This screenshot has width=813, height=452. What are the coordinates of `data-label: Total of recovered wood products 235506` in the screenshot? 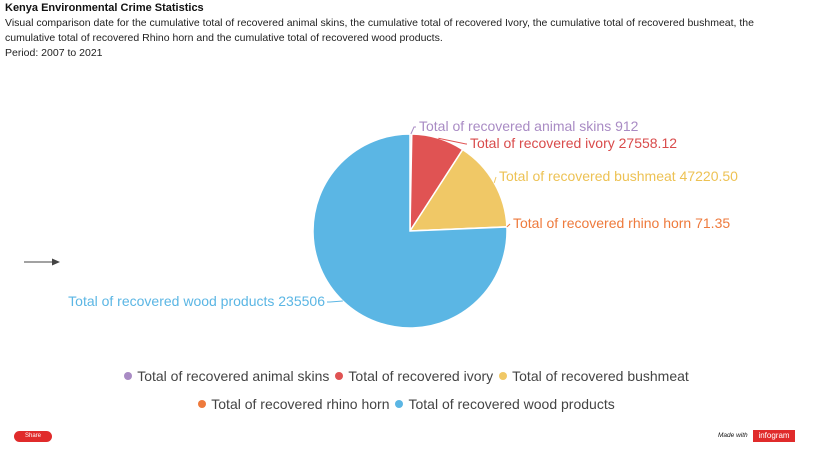 It's located at (196, 301).